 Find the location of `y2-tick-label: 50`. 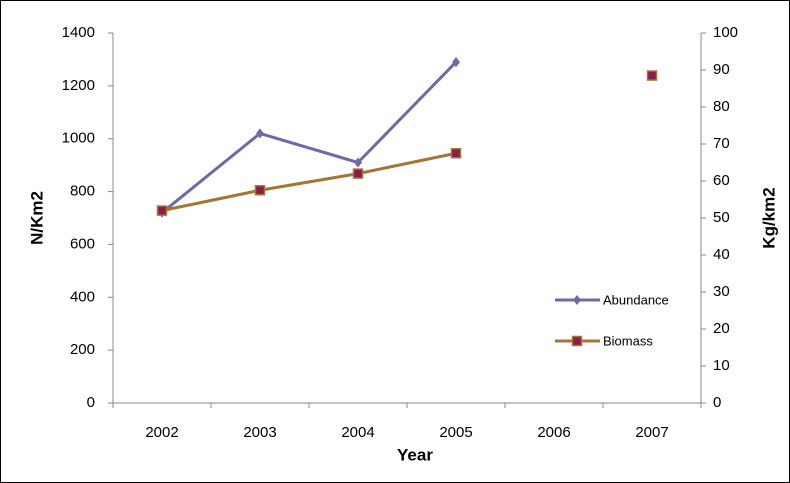

y2-tick-label: 50 is located at coordinates (721, 217).